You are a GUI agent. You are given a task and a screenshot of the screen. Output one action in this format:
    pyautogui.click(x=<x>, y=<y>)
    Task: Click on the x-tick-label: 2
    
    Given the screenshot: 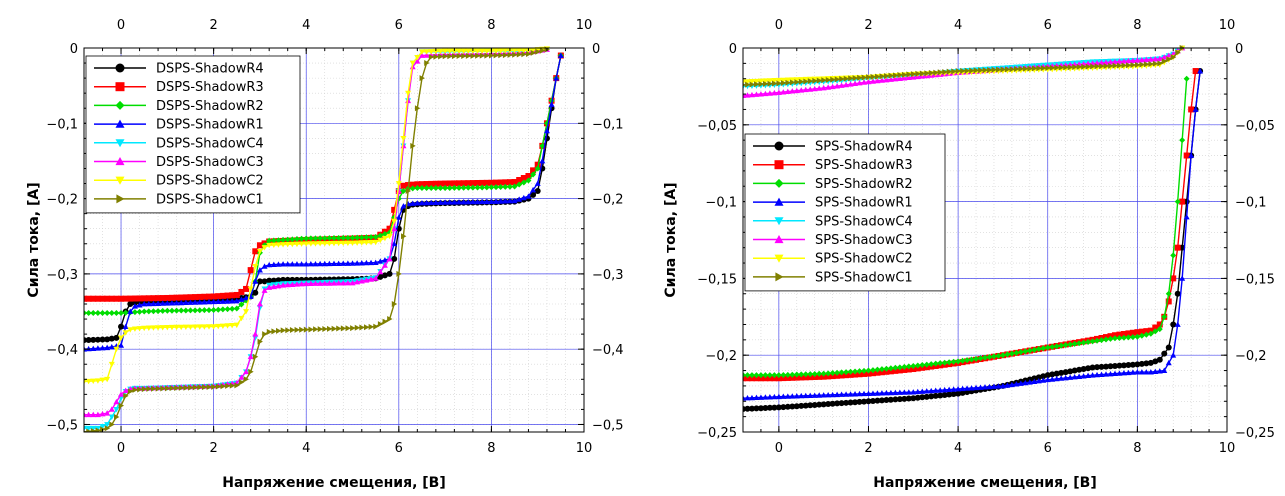 What is the action you would take?
    pyautogui.click(x=868, y=448)
    